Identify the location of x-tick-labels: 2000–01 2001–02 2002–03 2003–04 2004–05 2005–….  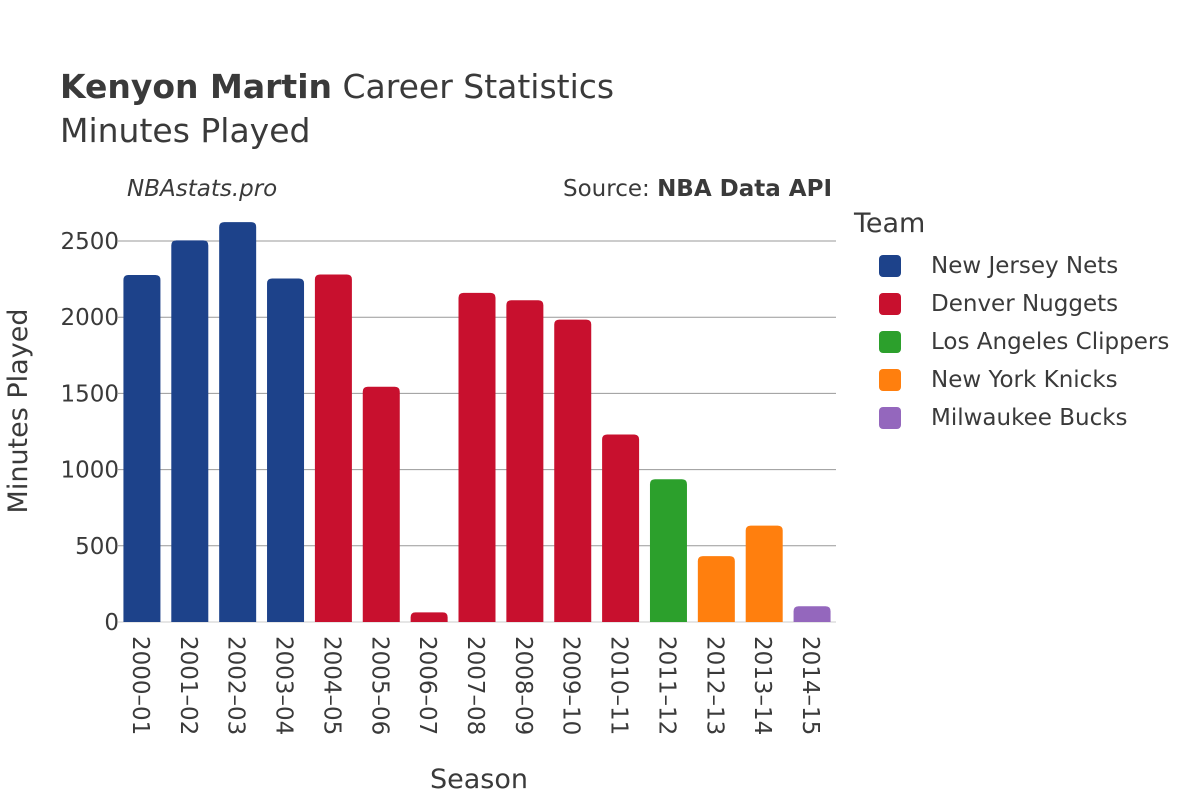
(475, 685).